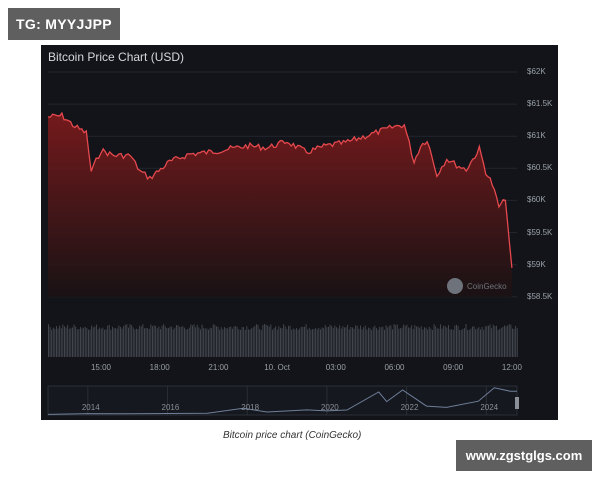 Image resolution: width=600 pixels, height=480 pixels. Describe the element at coordinates (159, 367) in the screenshot. I see `x-tick-label: 18:00` at that location.